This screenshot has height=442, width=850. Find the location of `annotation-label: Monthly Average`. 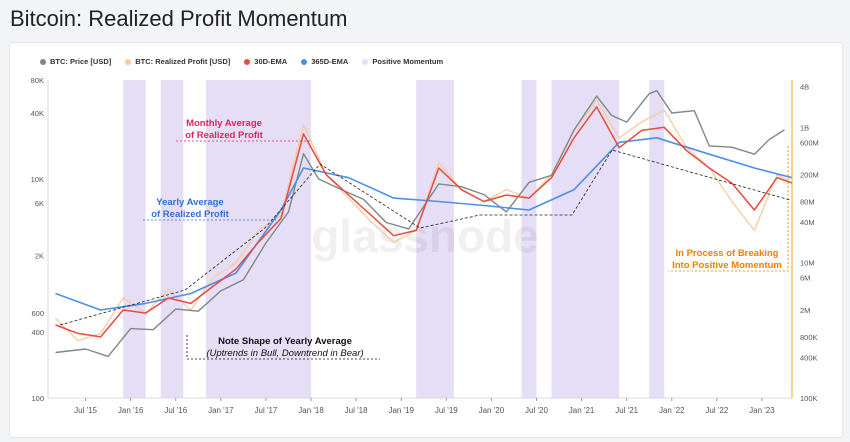

annotation-label: Monthly Average is located at coordinates (224, 123).